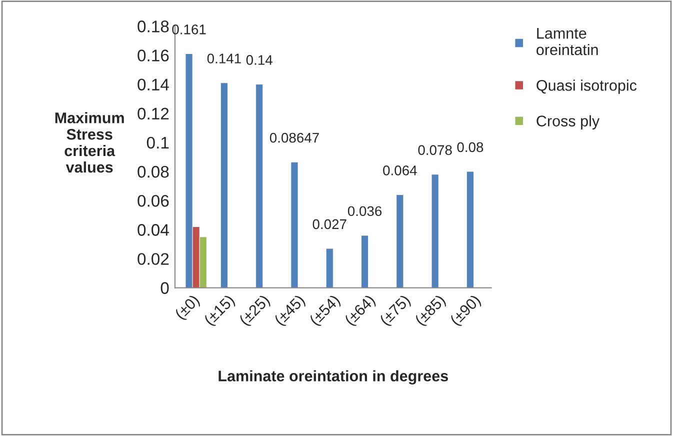  What do you see at coordinates (189, 29) in the screenshot?
I see `data-label: 0.161` at bounding box center [189, 29].